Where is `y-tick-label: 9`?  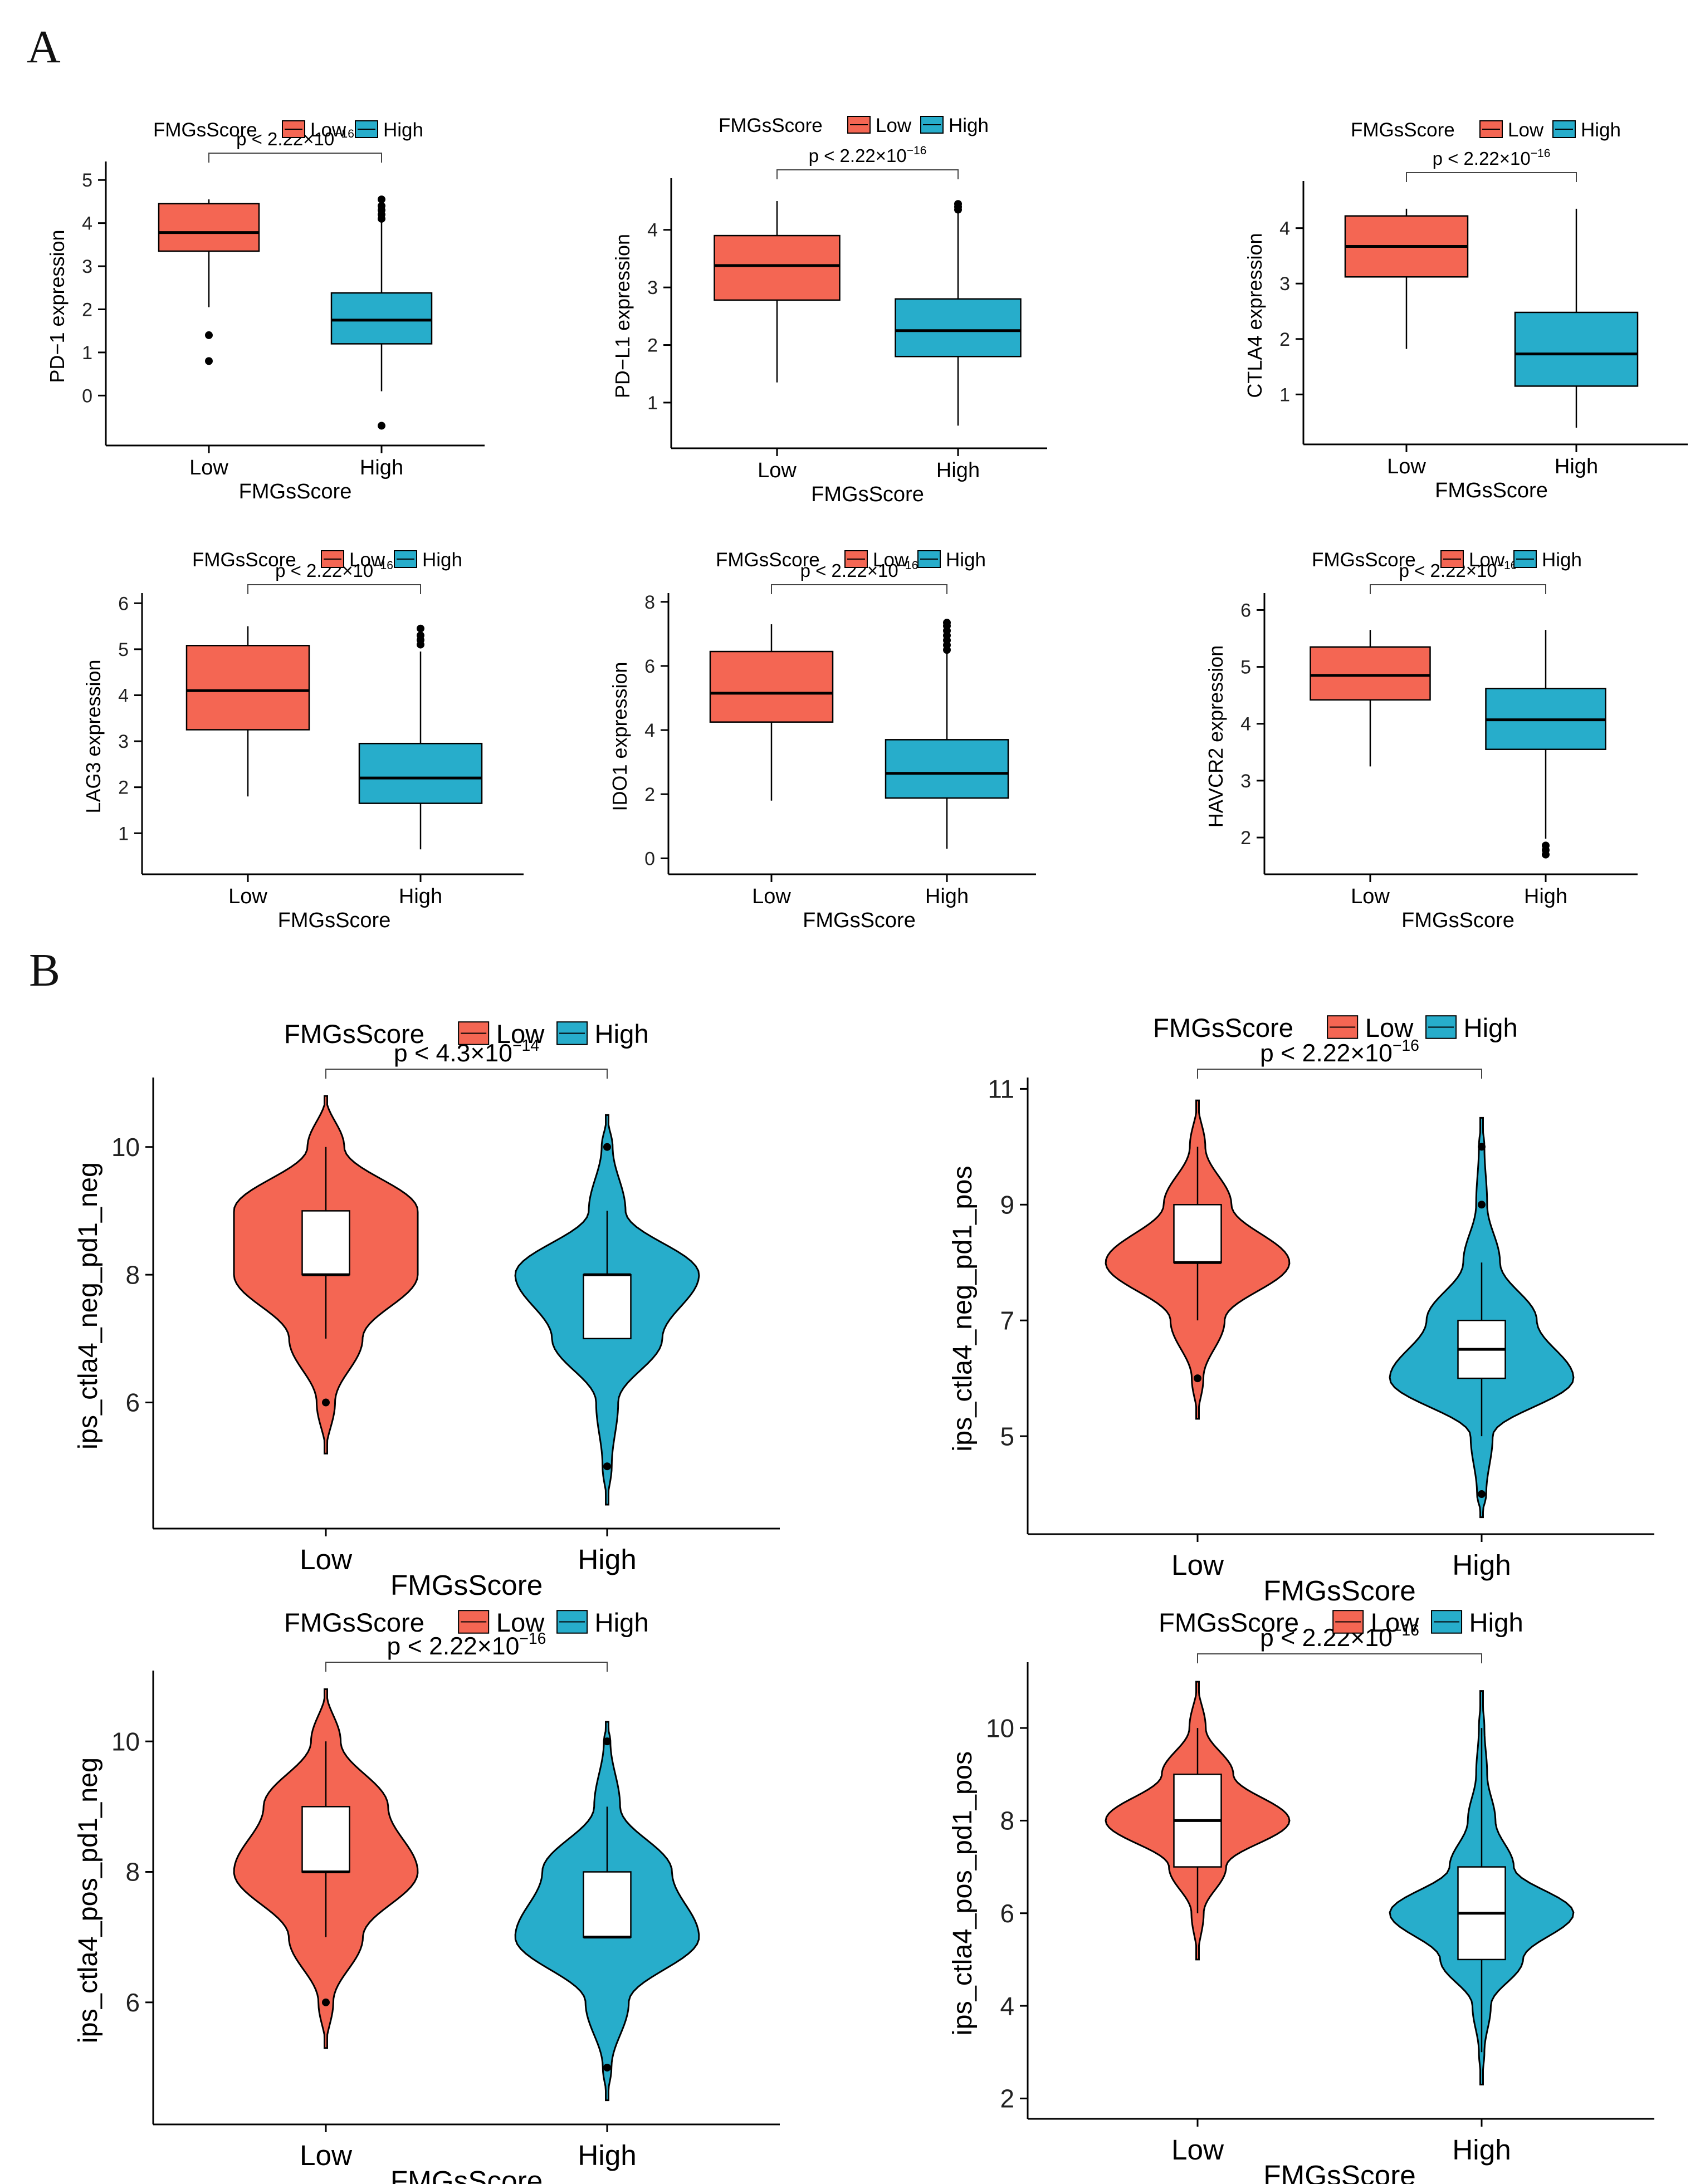 y-tick-label: 9 is located at coordinates (1007, 1205).